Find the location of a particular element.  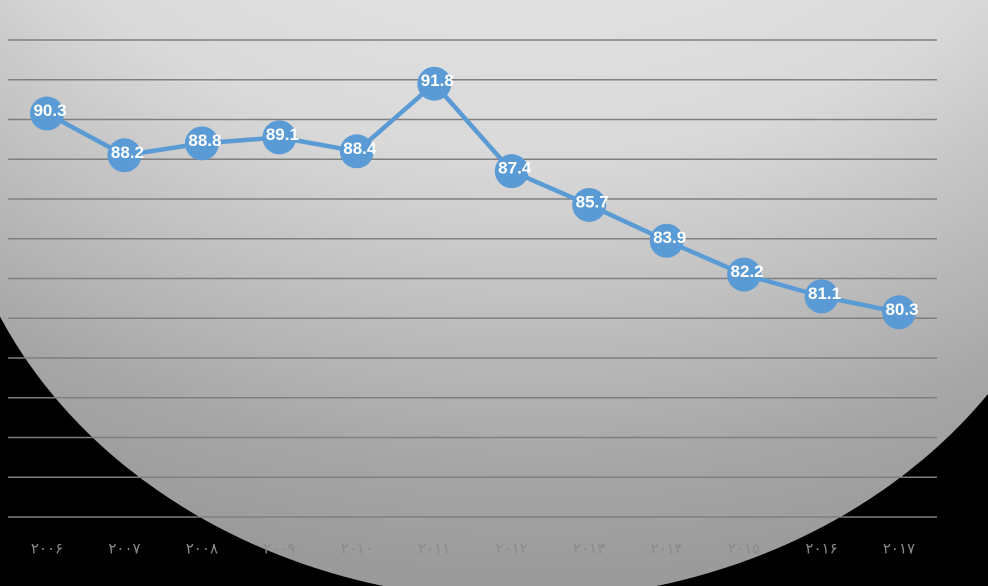

data-label: 88.4 is located at coordinates (360, 148).